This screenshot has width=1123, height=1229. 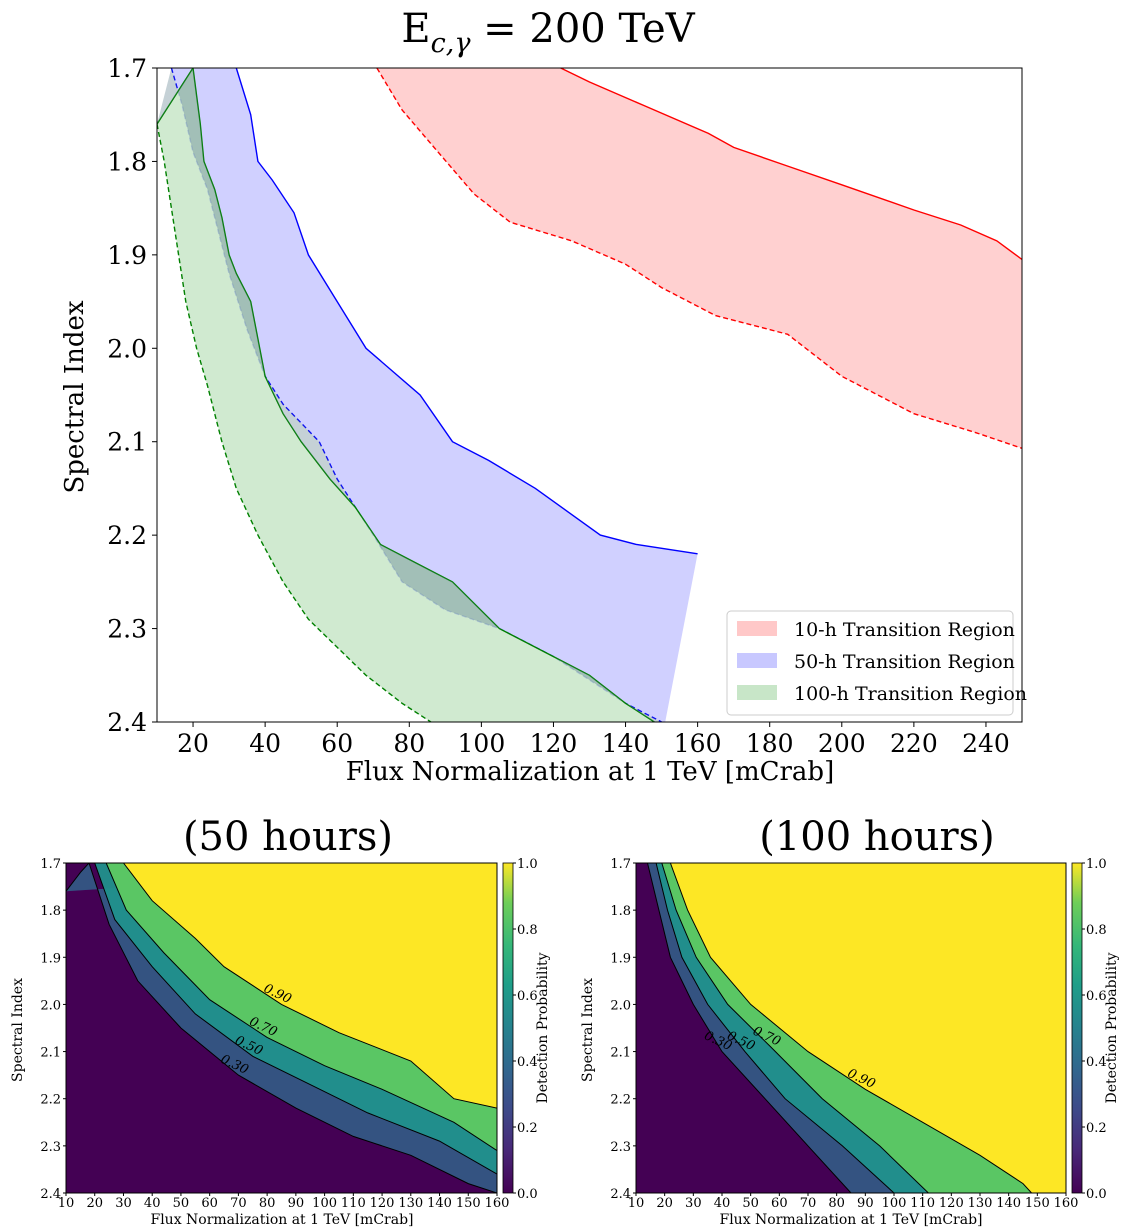 I want to click on heatmap-frame, so click(x=281, y=1028).